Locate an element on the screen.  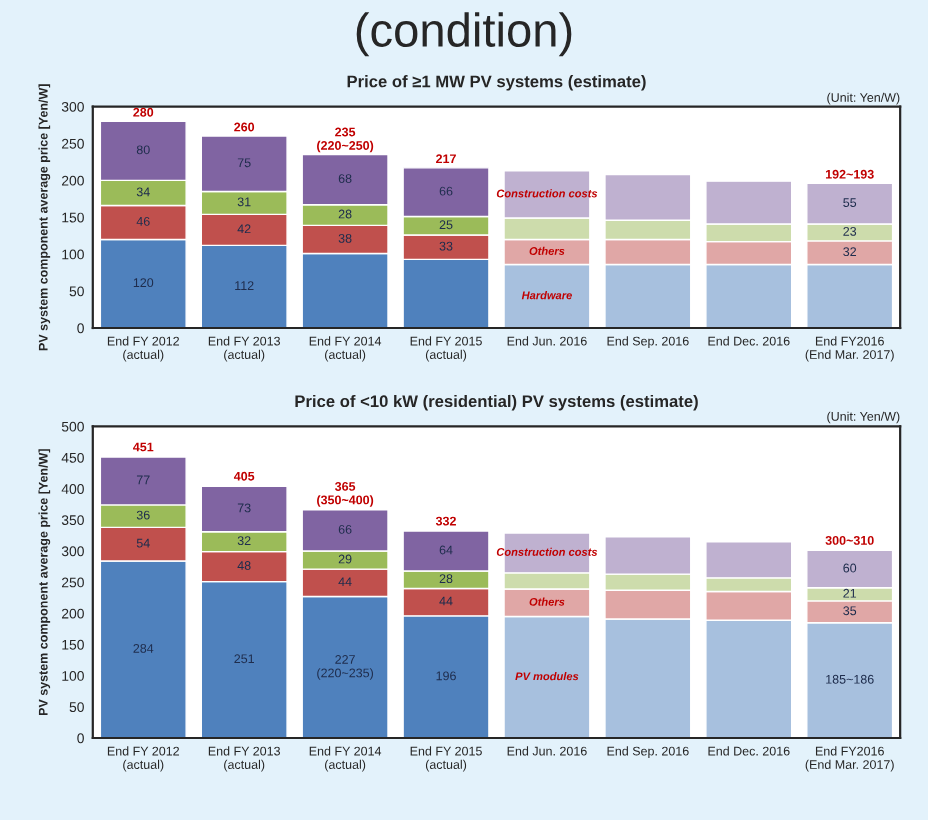
chart-title: Price of ≥1 MW PV systems (estimate) is located at coordinates (496, 83).